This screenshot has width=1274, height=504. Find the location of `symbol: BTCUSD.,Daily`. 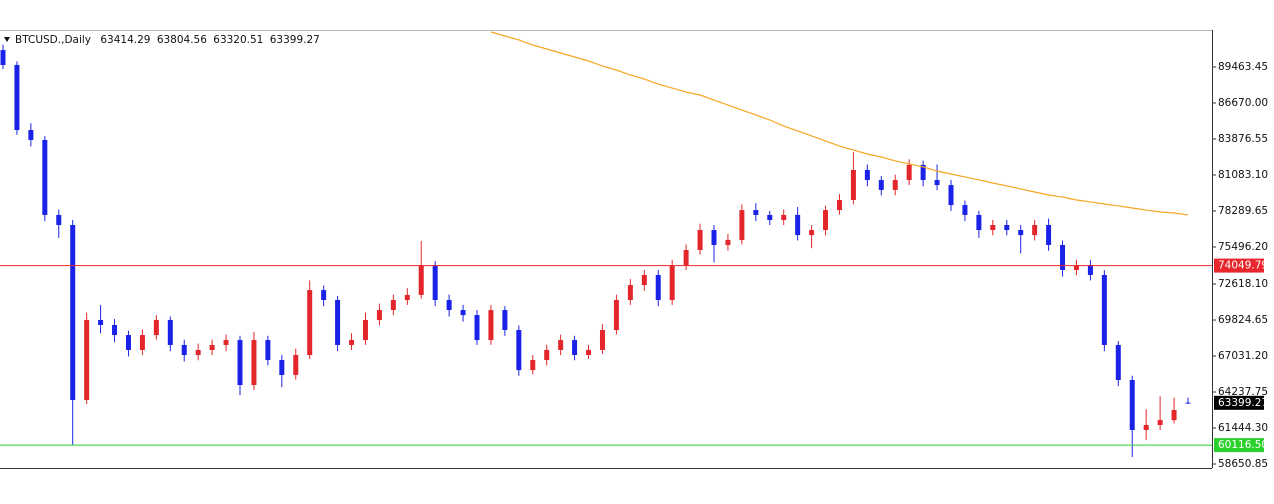

symbol: BTCUSD.,Daily is located at coordinates (53, 40).